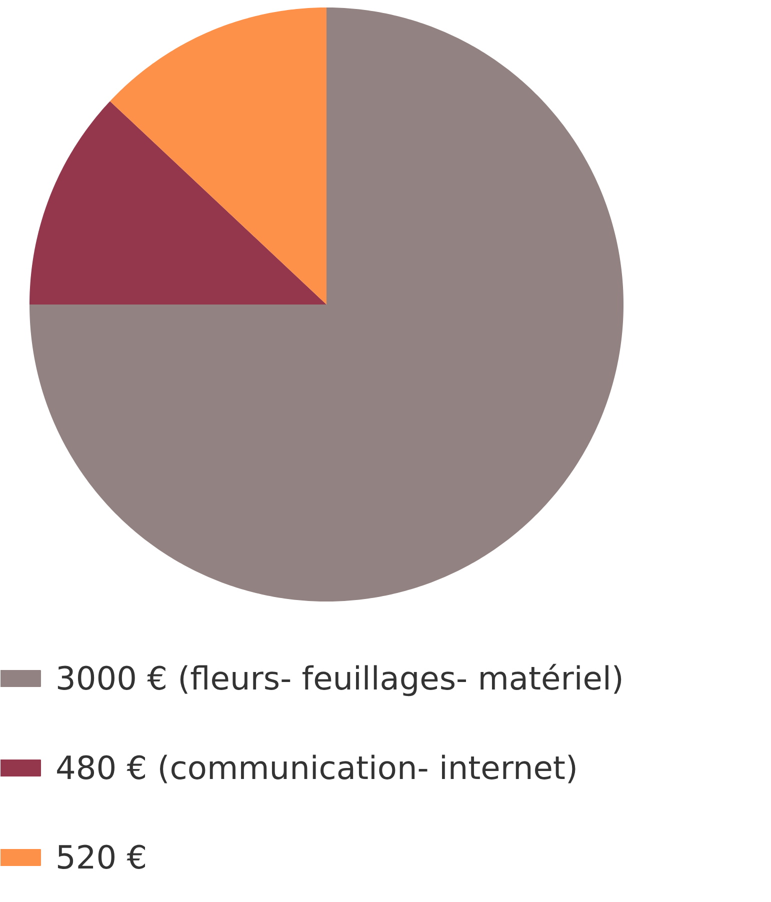 This screenshot has width=771, height=902. Describe the element at coordinates (340, 679) in the screenshot. I see `legend-label: 3000 € (fleurs- feuillages- matériel)` at that location.